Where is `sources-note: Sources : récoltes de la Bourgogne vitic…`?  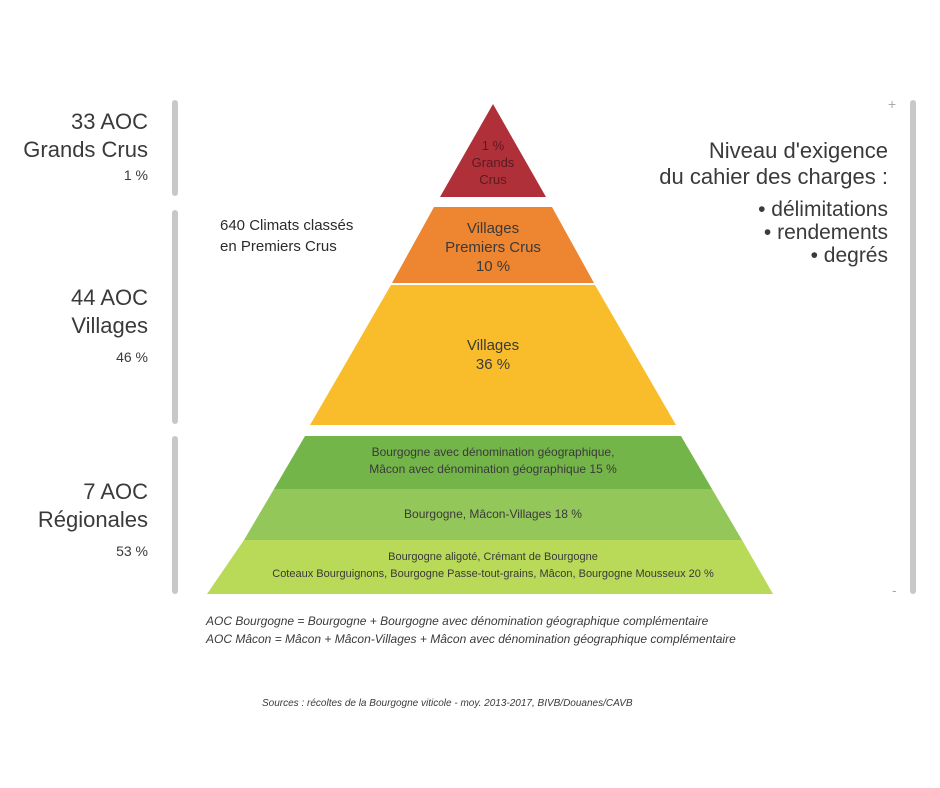 sources-note: Sources : récoltes de la Bourgogne vitic… is located at coordinates (447, 703).